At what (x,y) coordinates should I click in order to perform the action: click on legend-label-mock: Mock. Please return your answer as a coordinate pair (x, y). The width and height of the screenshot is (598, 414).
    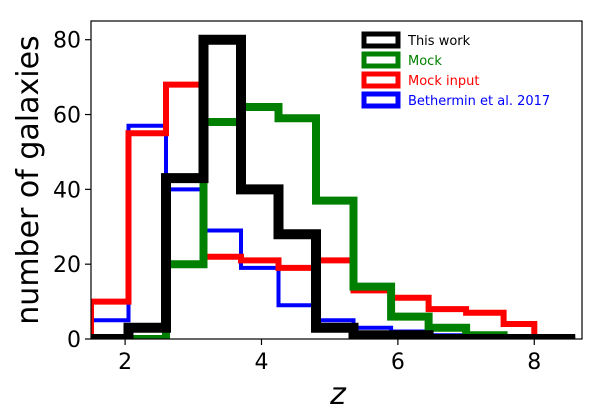
    Looking at the image, I should click on (425, 61).